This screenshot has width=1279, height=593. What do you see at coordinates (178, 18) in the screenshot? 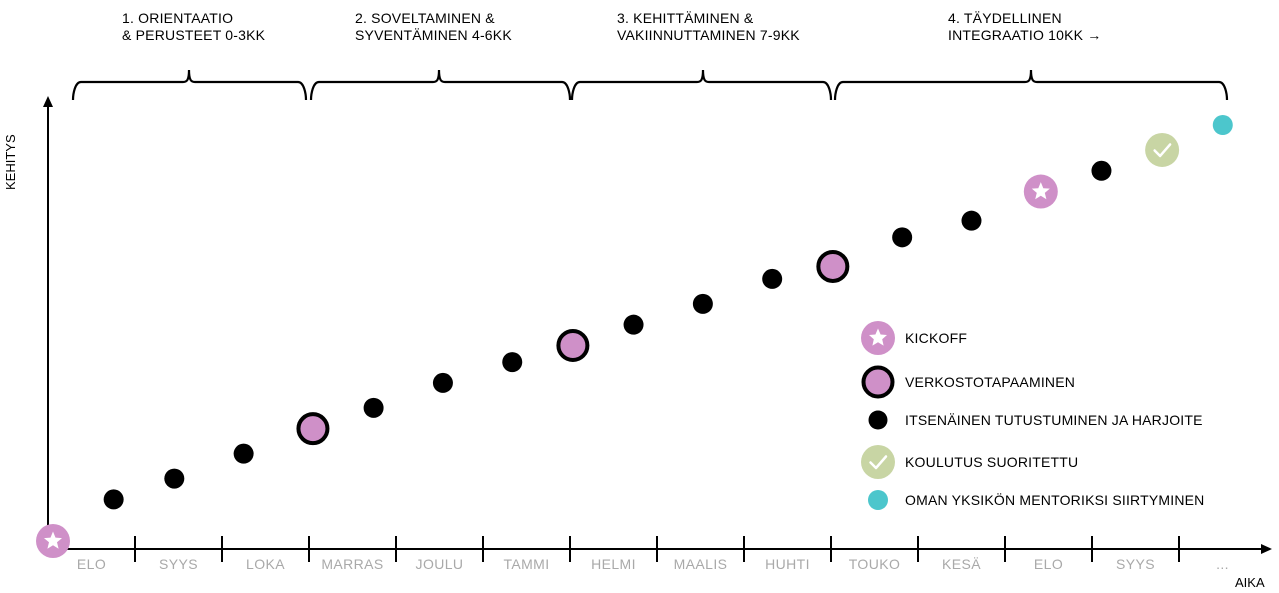
I see `phase-1-line1: 1. ORIENTAATIO` at bounding box center [178, 18].